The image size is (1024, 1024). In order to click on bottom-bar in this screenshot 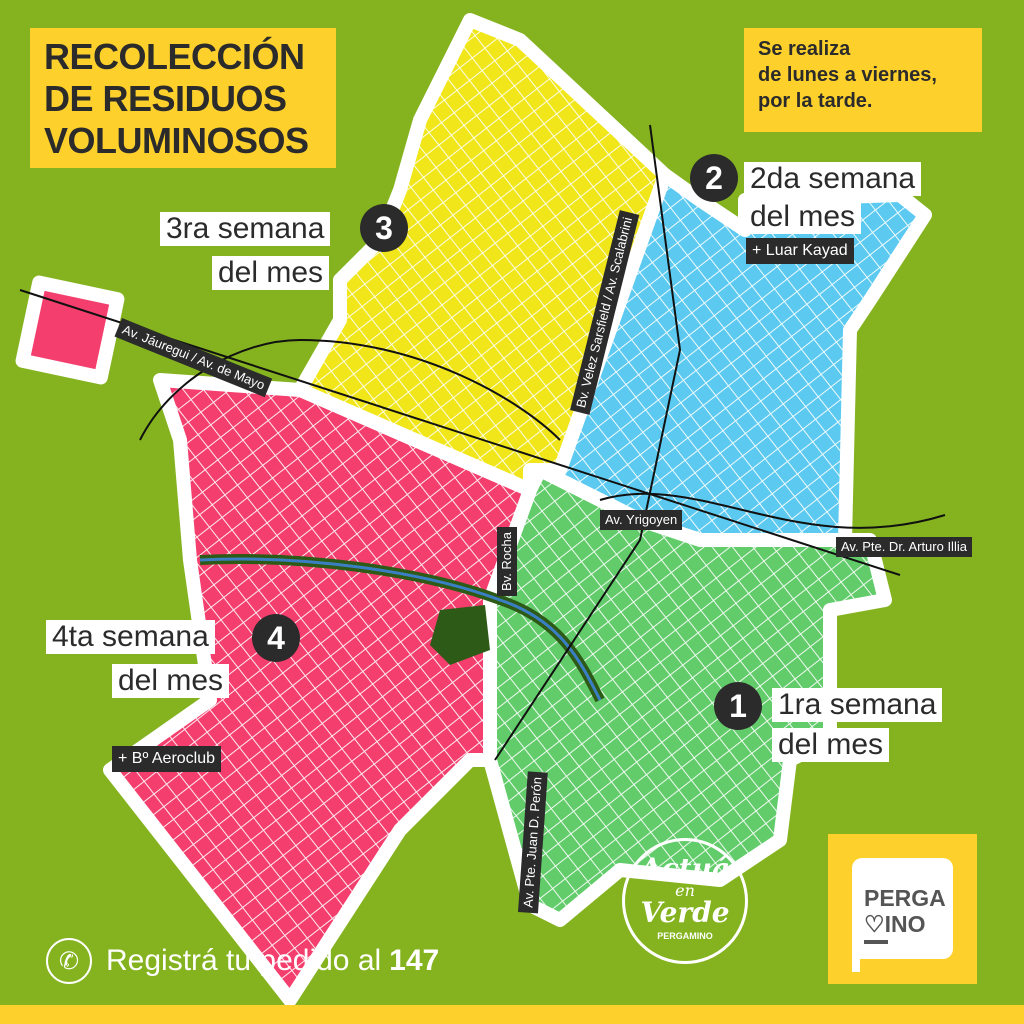, I will do `click(512, 1014)`.